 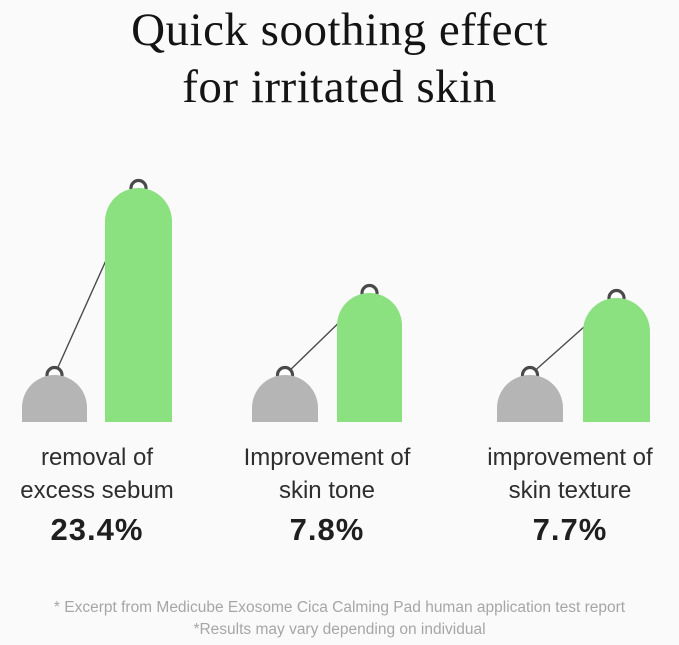 What do you see at coordinates (97, 490) in the screenshot?
I see `category-label-line-2: excess sebum` at bounding box center [97, 490].